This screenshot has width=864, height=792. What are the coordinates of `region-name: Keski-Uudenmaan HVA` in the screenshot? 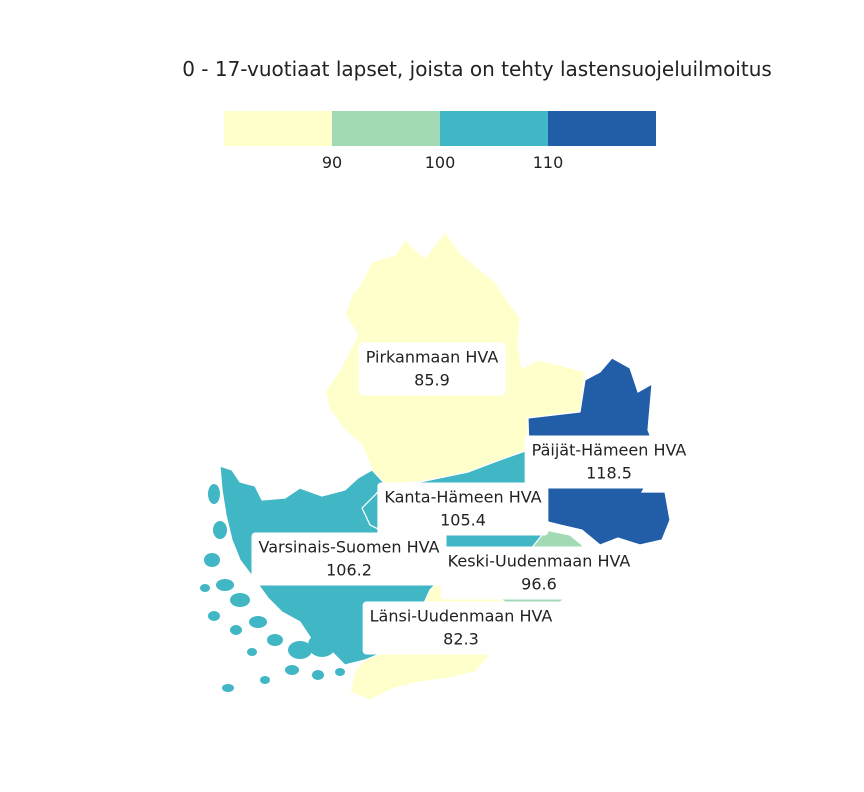 It's located at (539, 561).